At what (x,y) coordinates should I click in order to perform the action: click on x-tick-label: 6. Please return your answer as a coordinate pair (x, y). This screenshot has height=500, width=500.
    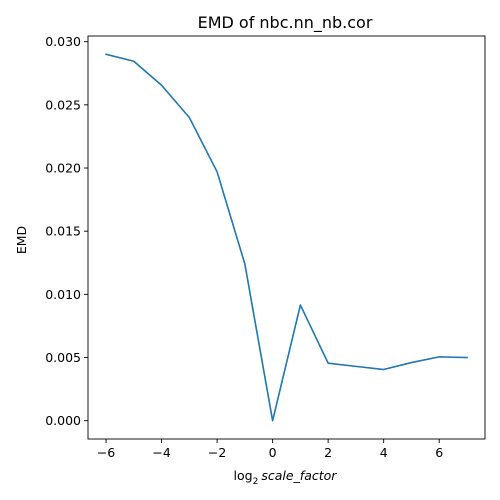
    Looking at the image, I should click on (439, 452).